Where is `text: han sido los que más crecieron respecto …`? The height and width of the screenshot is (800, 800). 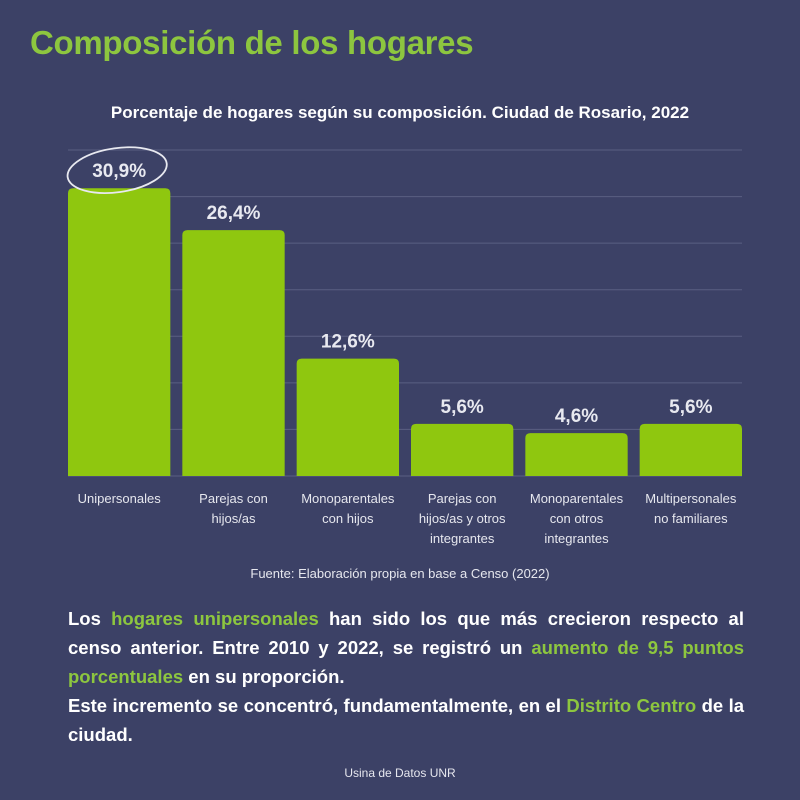 text: han sido los que más crecieron respecto … is located at coordinates (406, 633).